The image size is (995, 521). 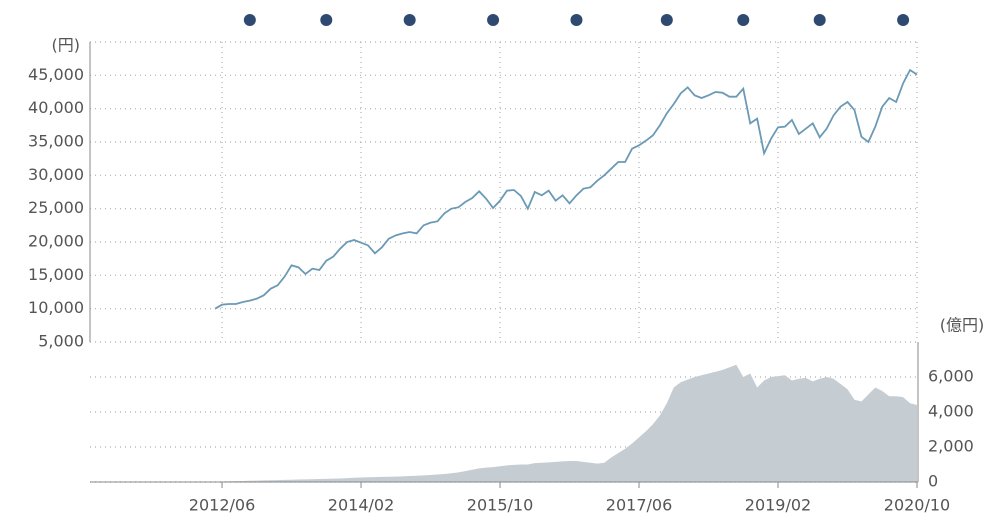 What do you see at coordinates (639, 505) in the screenshot?
I see `x-tick-label: 2017/06` at bounding box center [639, 505].